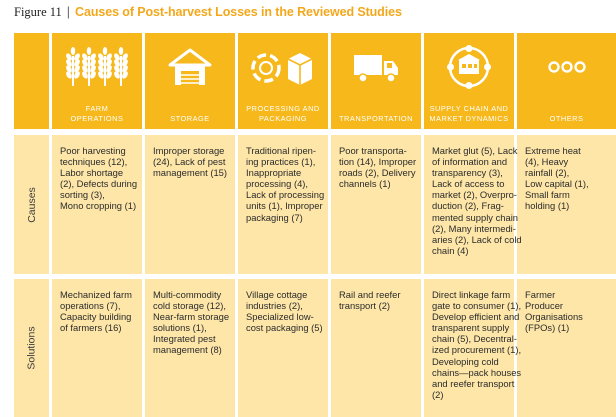 This screenshot has width=616, height=417. What do you see at coordinates (476, 317) in the screenshot?
I see `solutions-text-line: Develop efficient and` at bounding box center [476, 317].